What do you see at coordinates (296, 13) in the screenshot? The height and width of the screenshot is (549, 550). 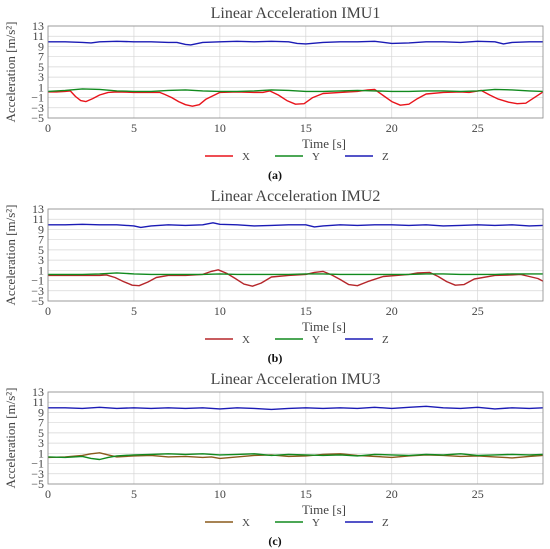 I see `chart-title: Linear Acceleration IMU1` at bounding box center [296, 13].